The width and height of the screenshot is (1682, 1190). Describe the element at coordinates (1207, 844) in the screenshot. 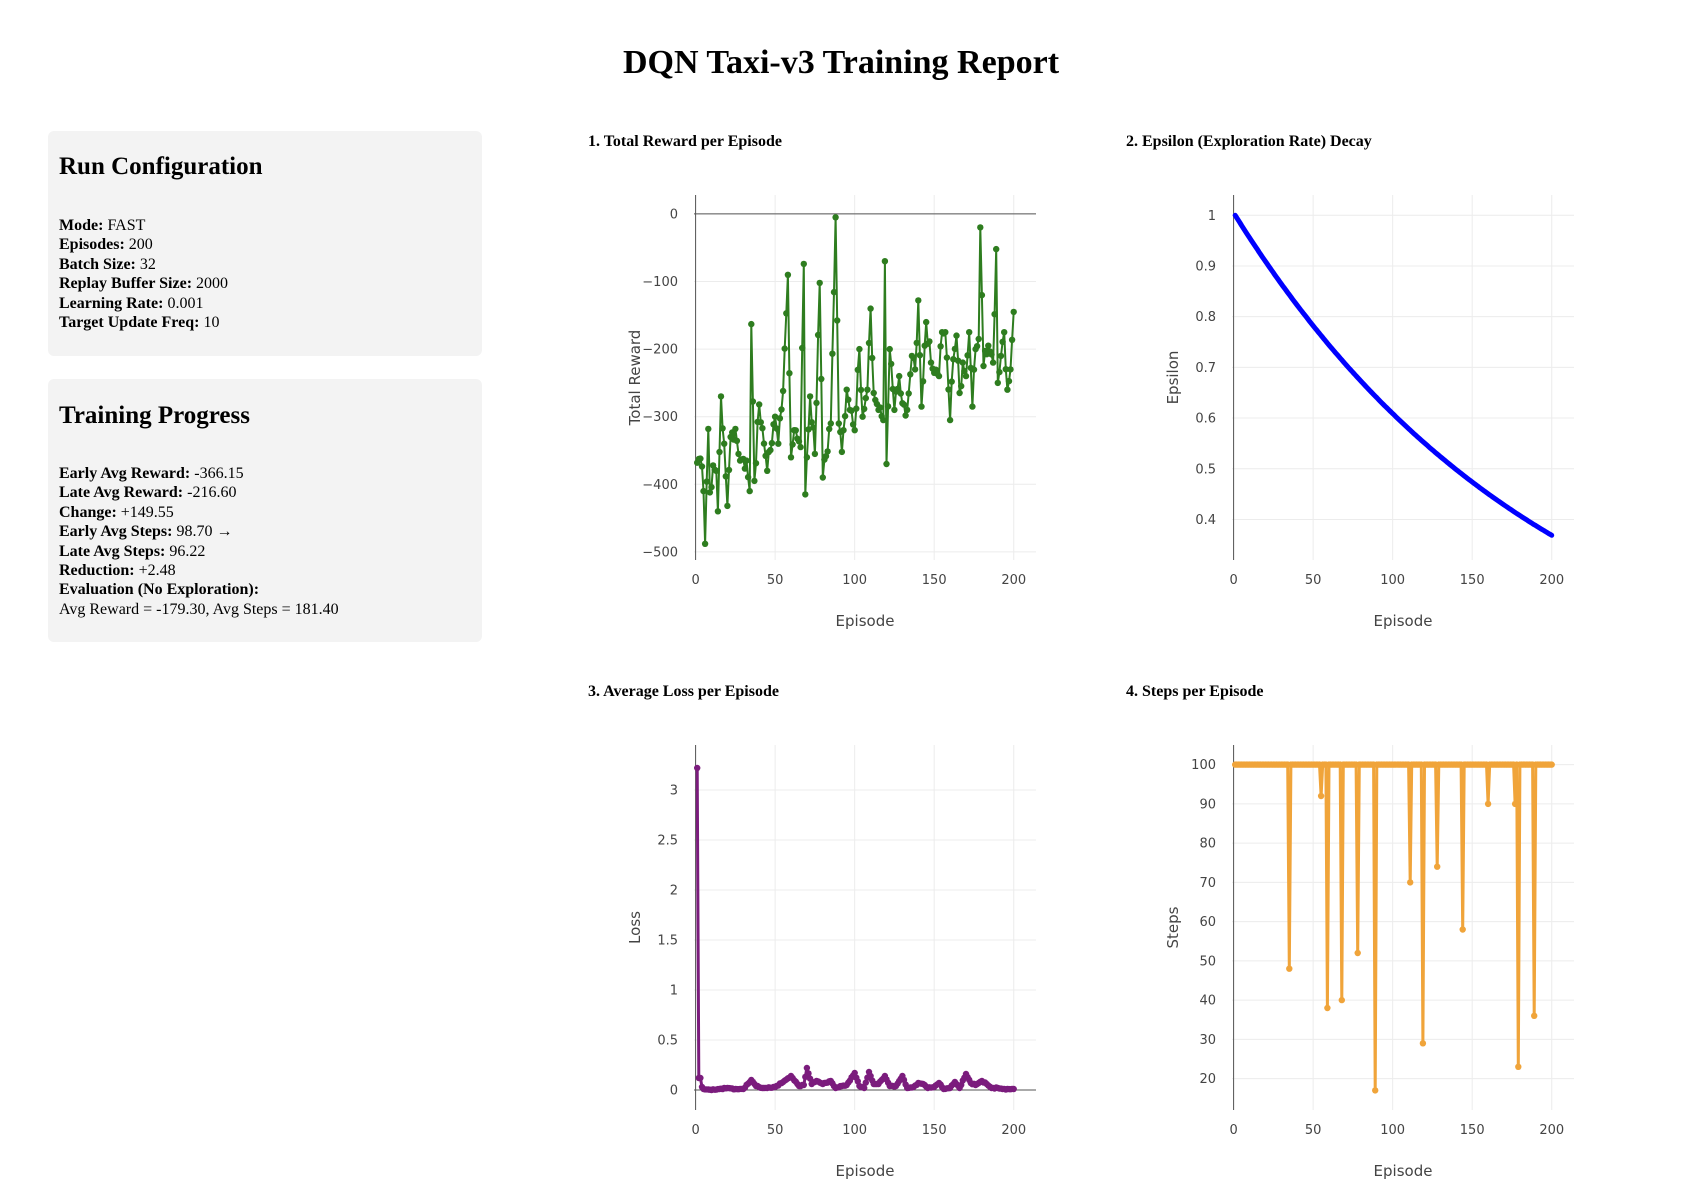

I see `y-tick-label: 80` at that location.